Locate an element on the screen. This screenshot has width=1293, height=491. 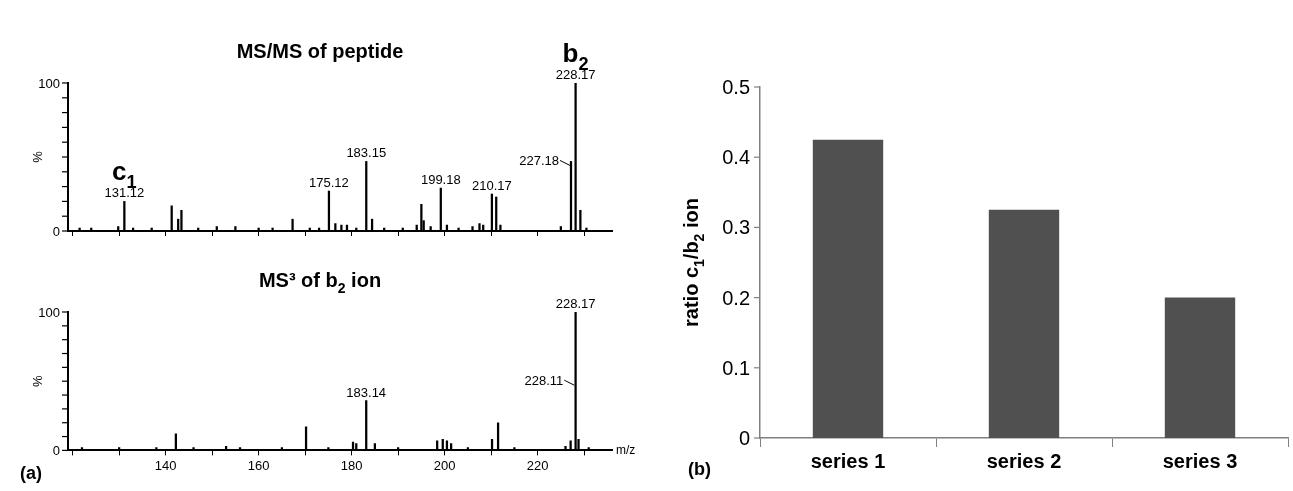
x-tick-label: 220 is located at coordinates (537, 465).